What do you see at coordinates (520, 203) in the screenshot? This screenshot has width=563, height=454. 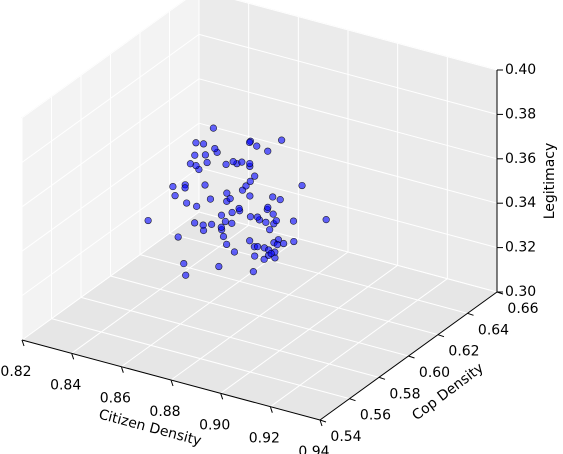 I see `z-tick-label: 0.34` at bounding box center [520, 203].